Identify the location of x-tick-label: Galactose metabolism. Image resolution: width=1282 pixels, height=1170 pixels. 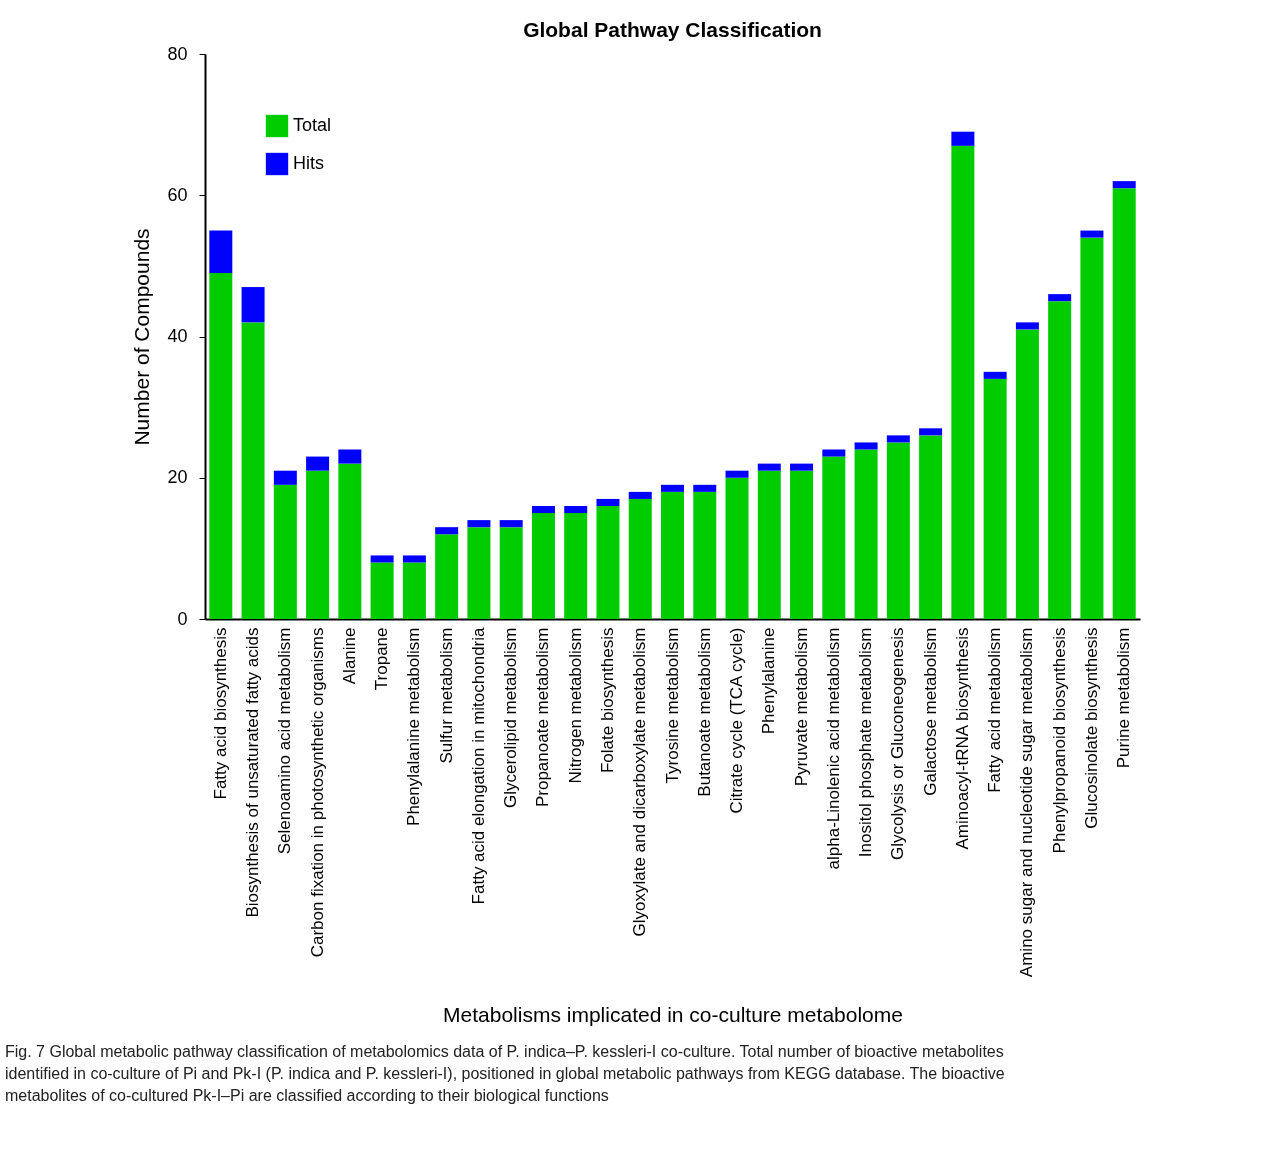
(930, 711).